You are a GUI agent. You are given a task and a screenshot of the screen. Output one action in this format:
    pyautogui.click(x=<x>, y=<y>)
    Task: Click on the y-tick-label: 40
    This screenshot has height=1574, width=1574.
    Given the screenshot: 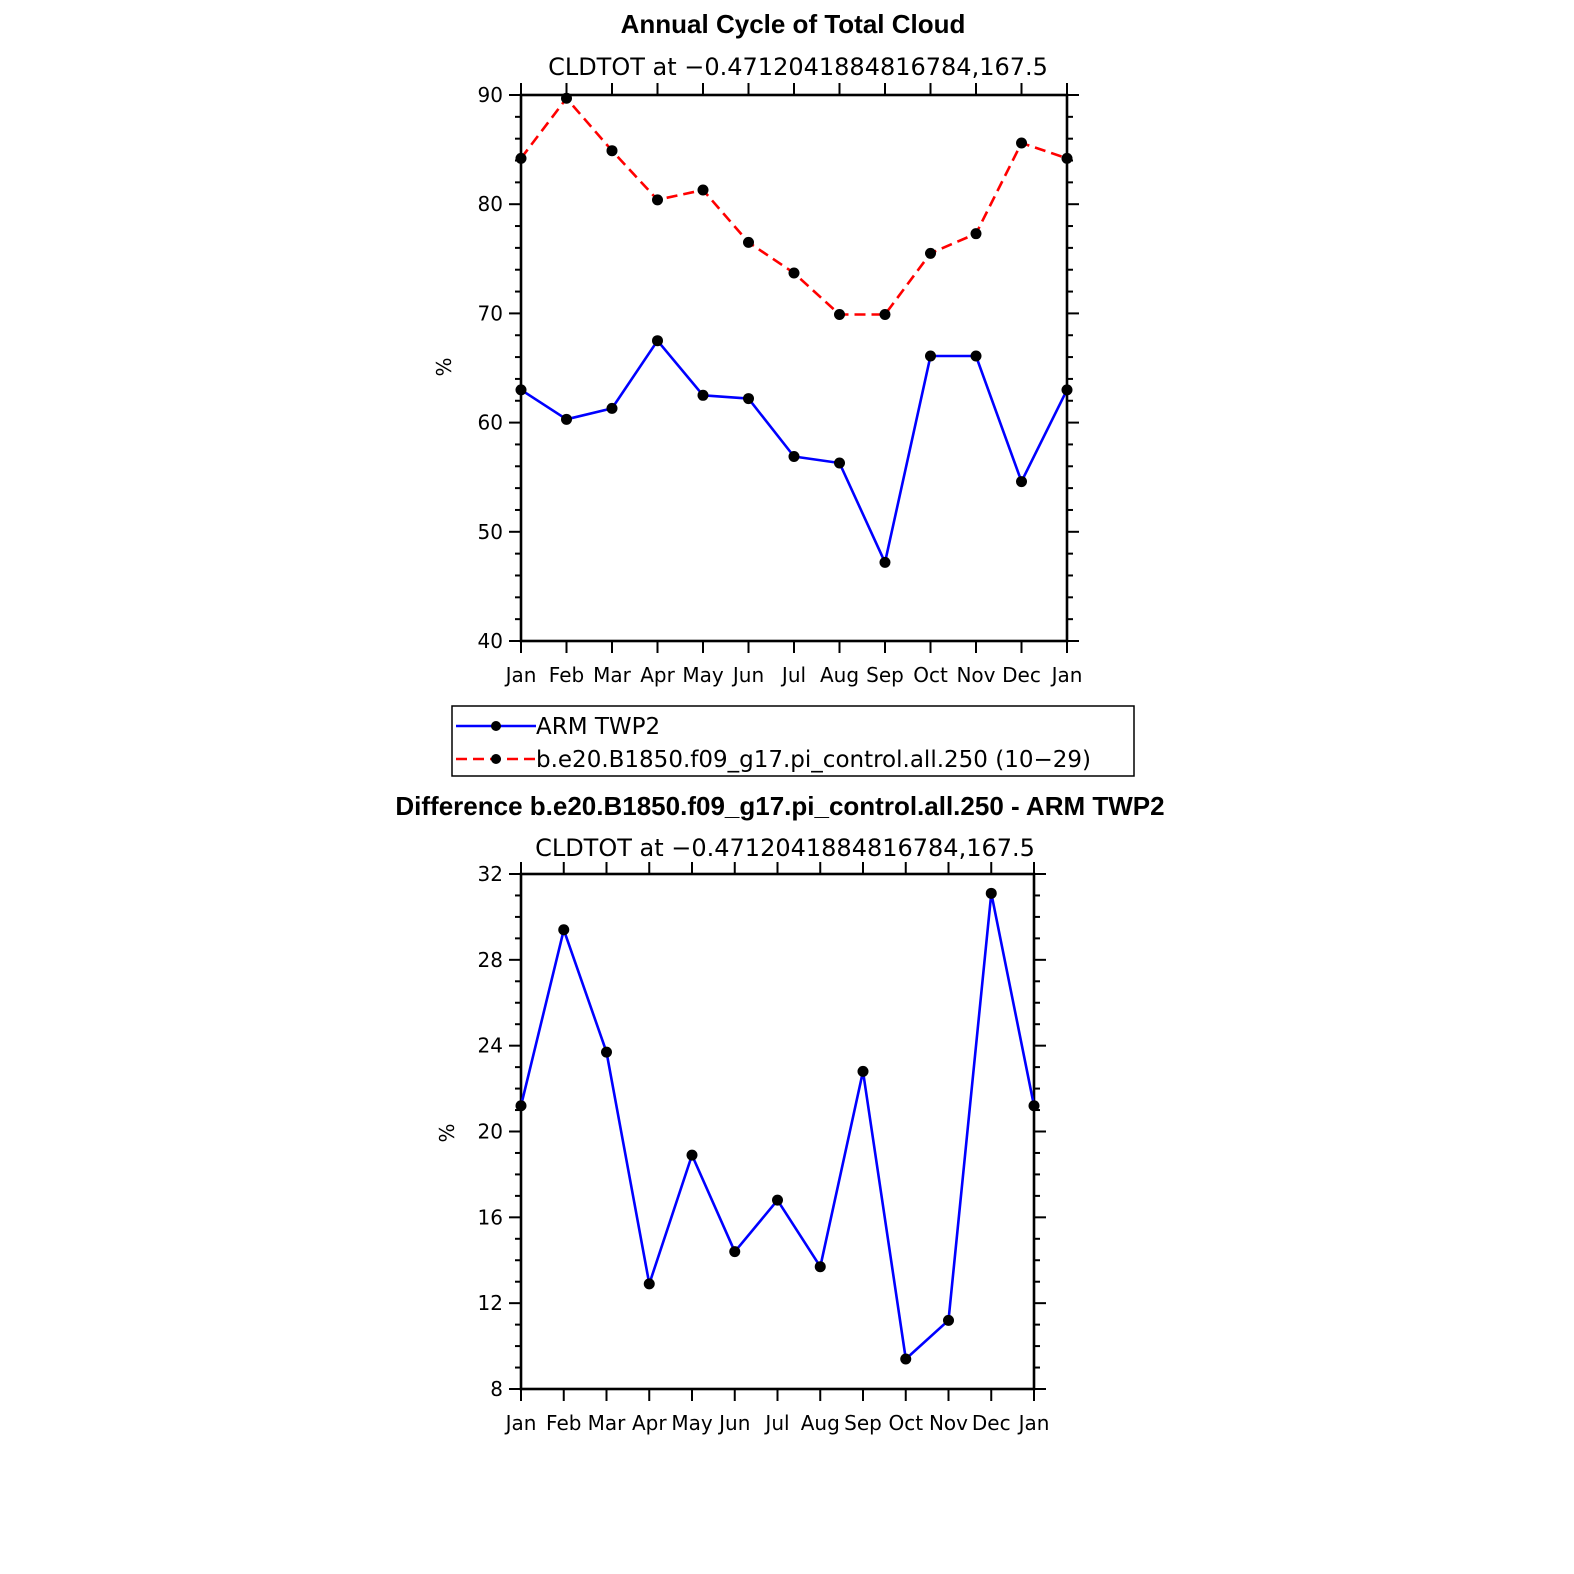 What is the action you would take?
    pyautogui.click(x=490, y=641)
    